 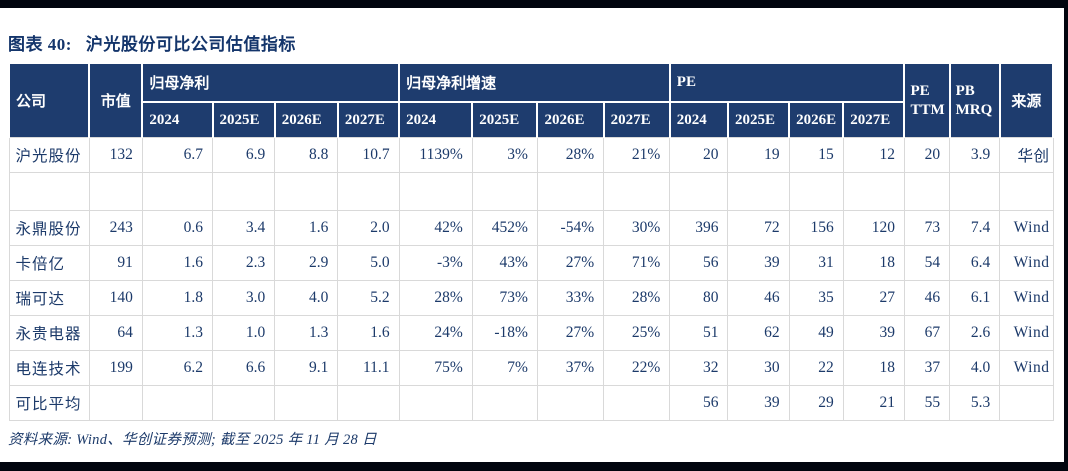 I want to click on value-cell: 55, so click(x=927, y=403).